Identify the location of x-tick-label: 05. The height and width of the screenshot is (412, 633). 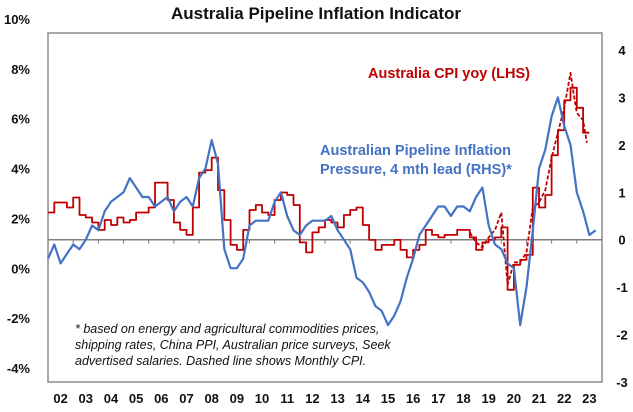
(136, 398).